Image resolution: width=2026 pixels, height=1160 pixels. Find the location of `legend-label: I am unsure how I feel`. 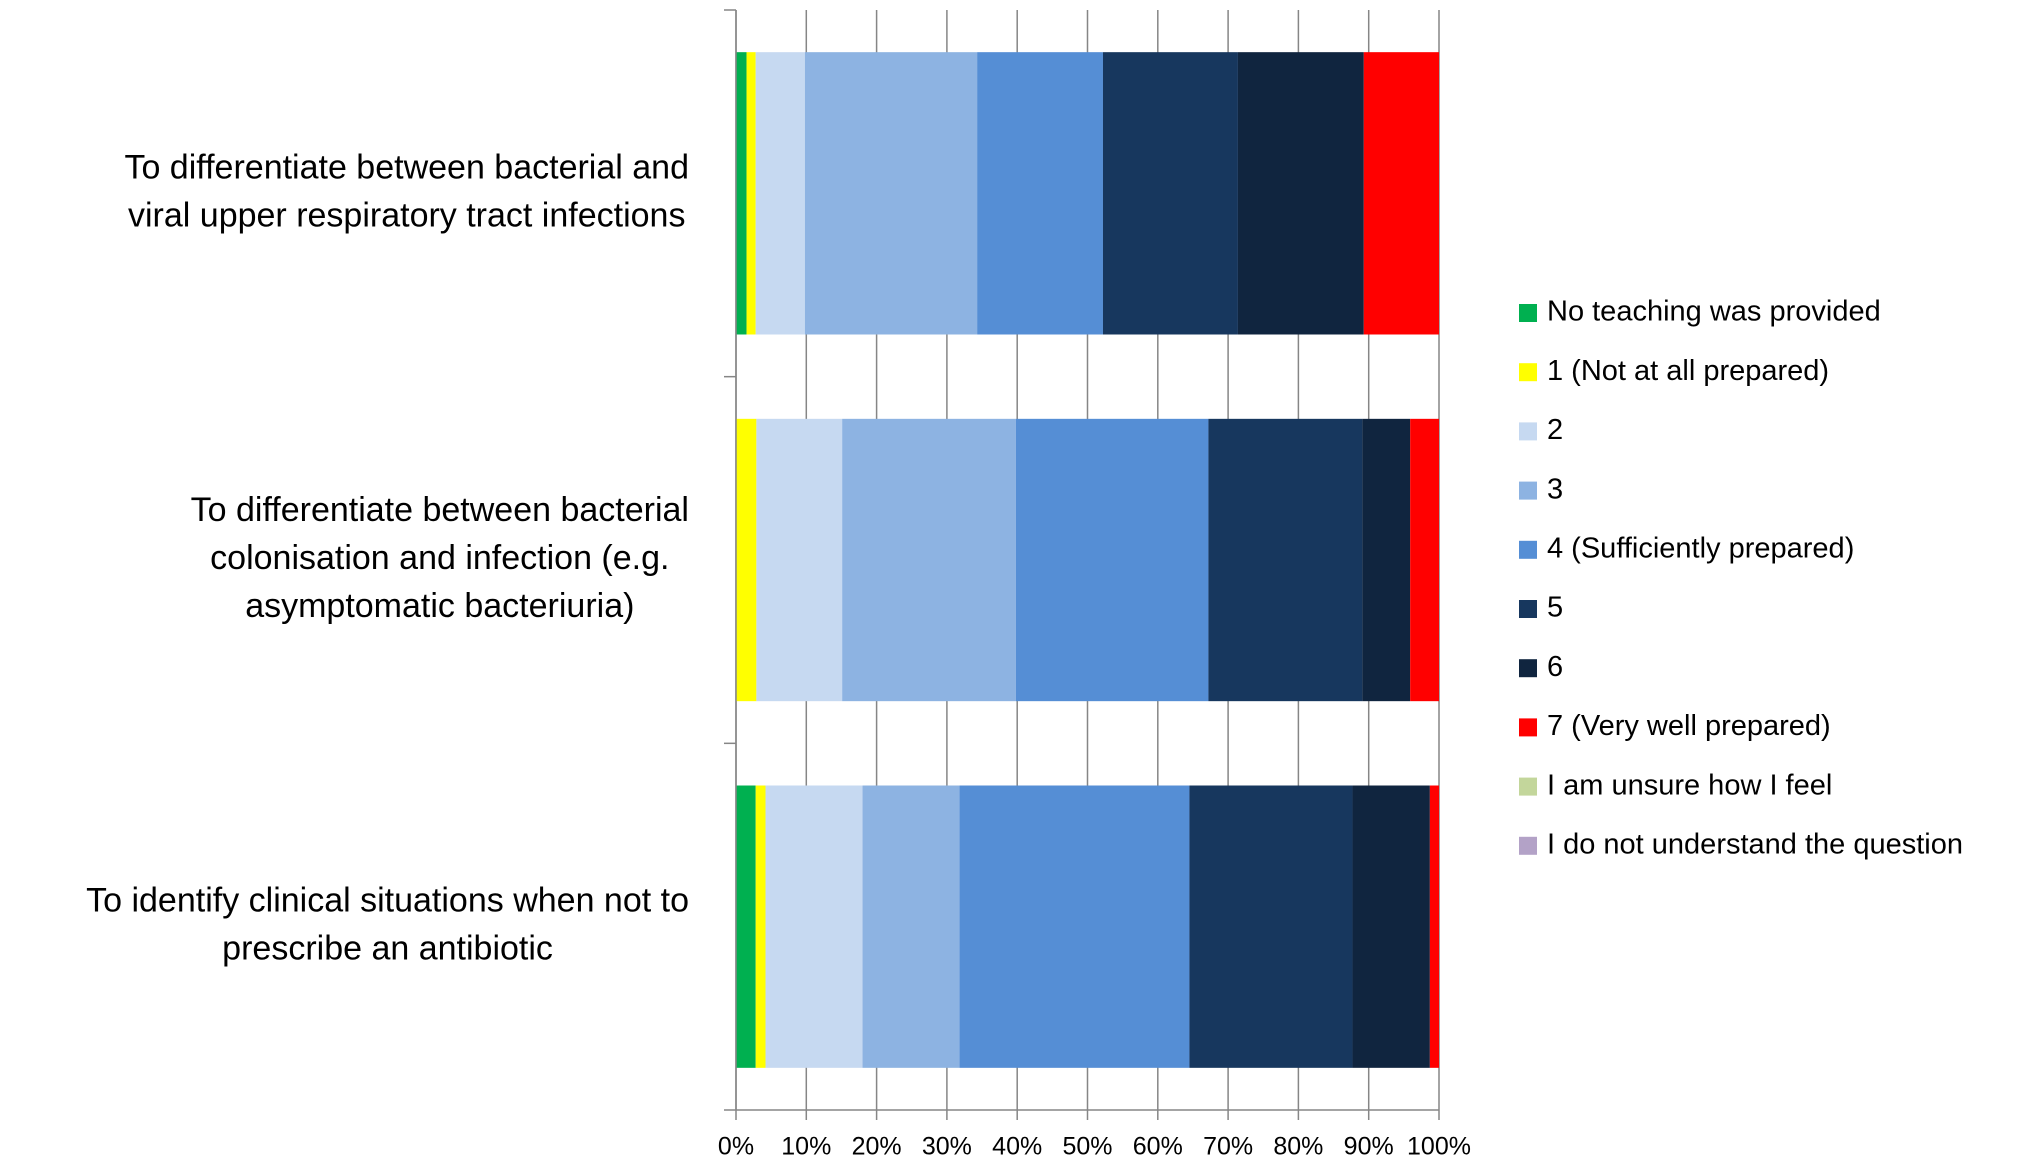

legend-label: I am unsure how I feel is located at coordinates (1689, 785).